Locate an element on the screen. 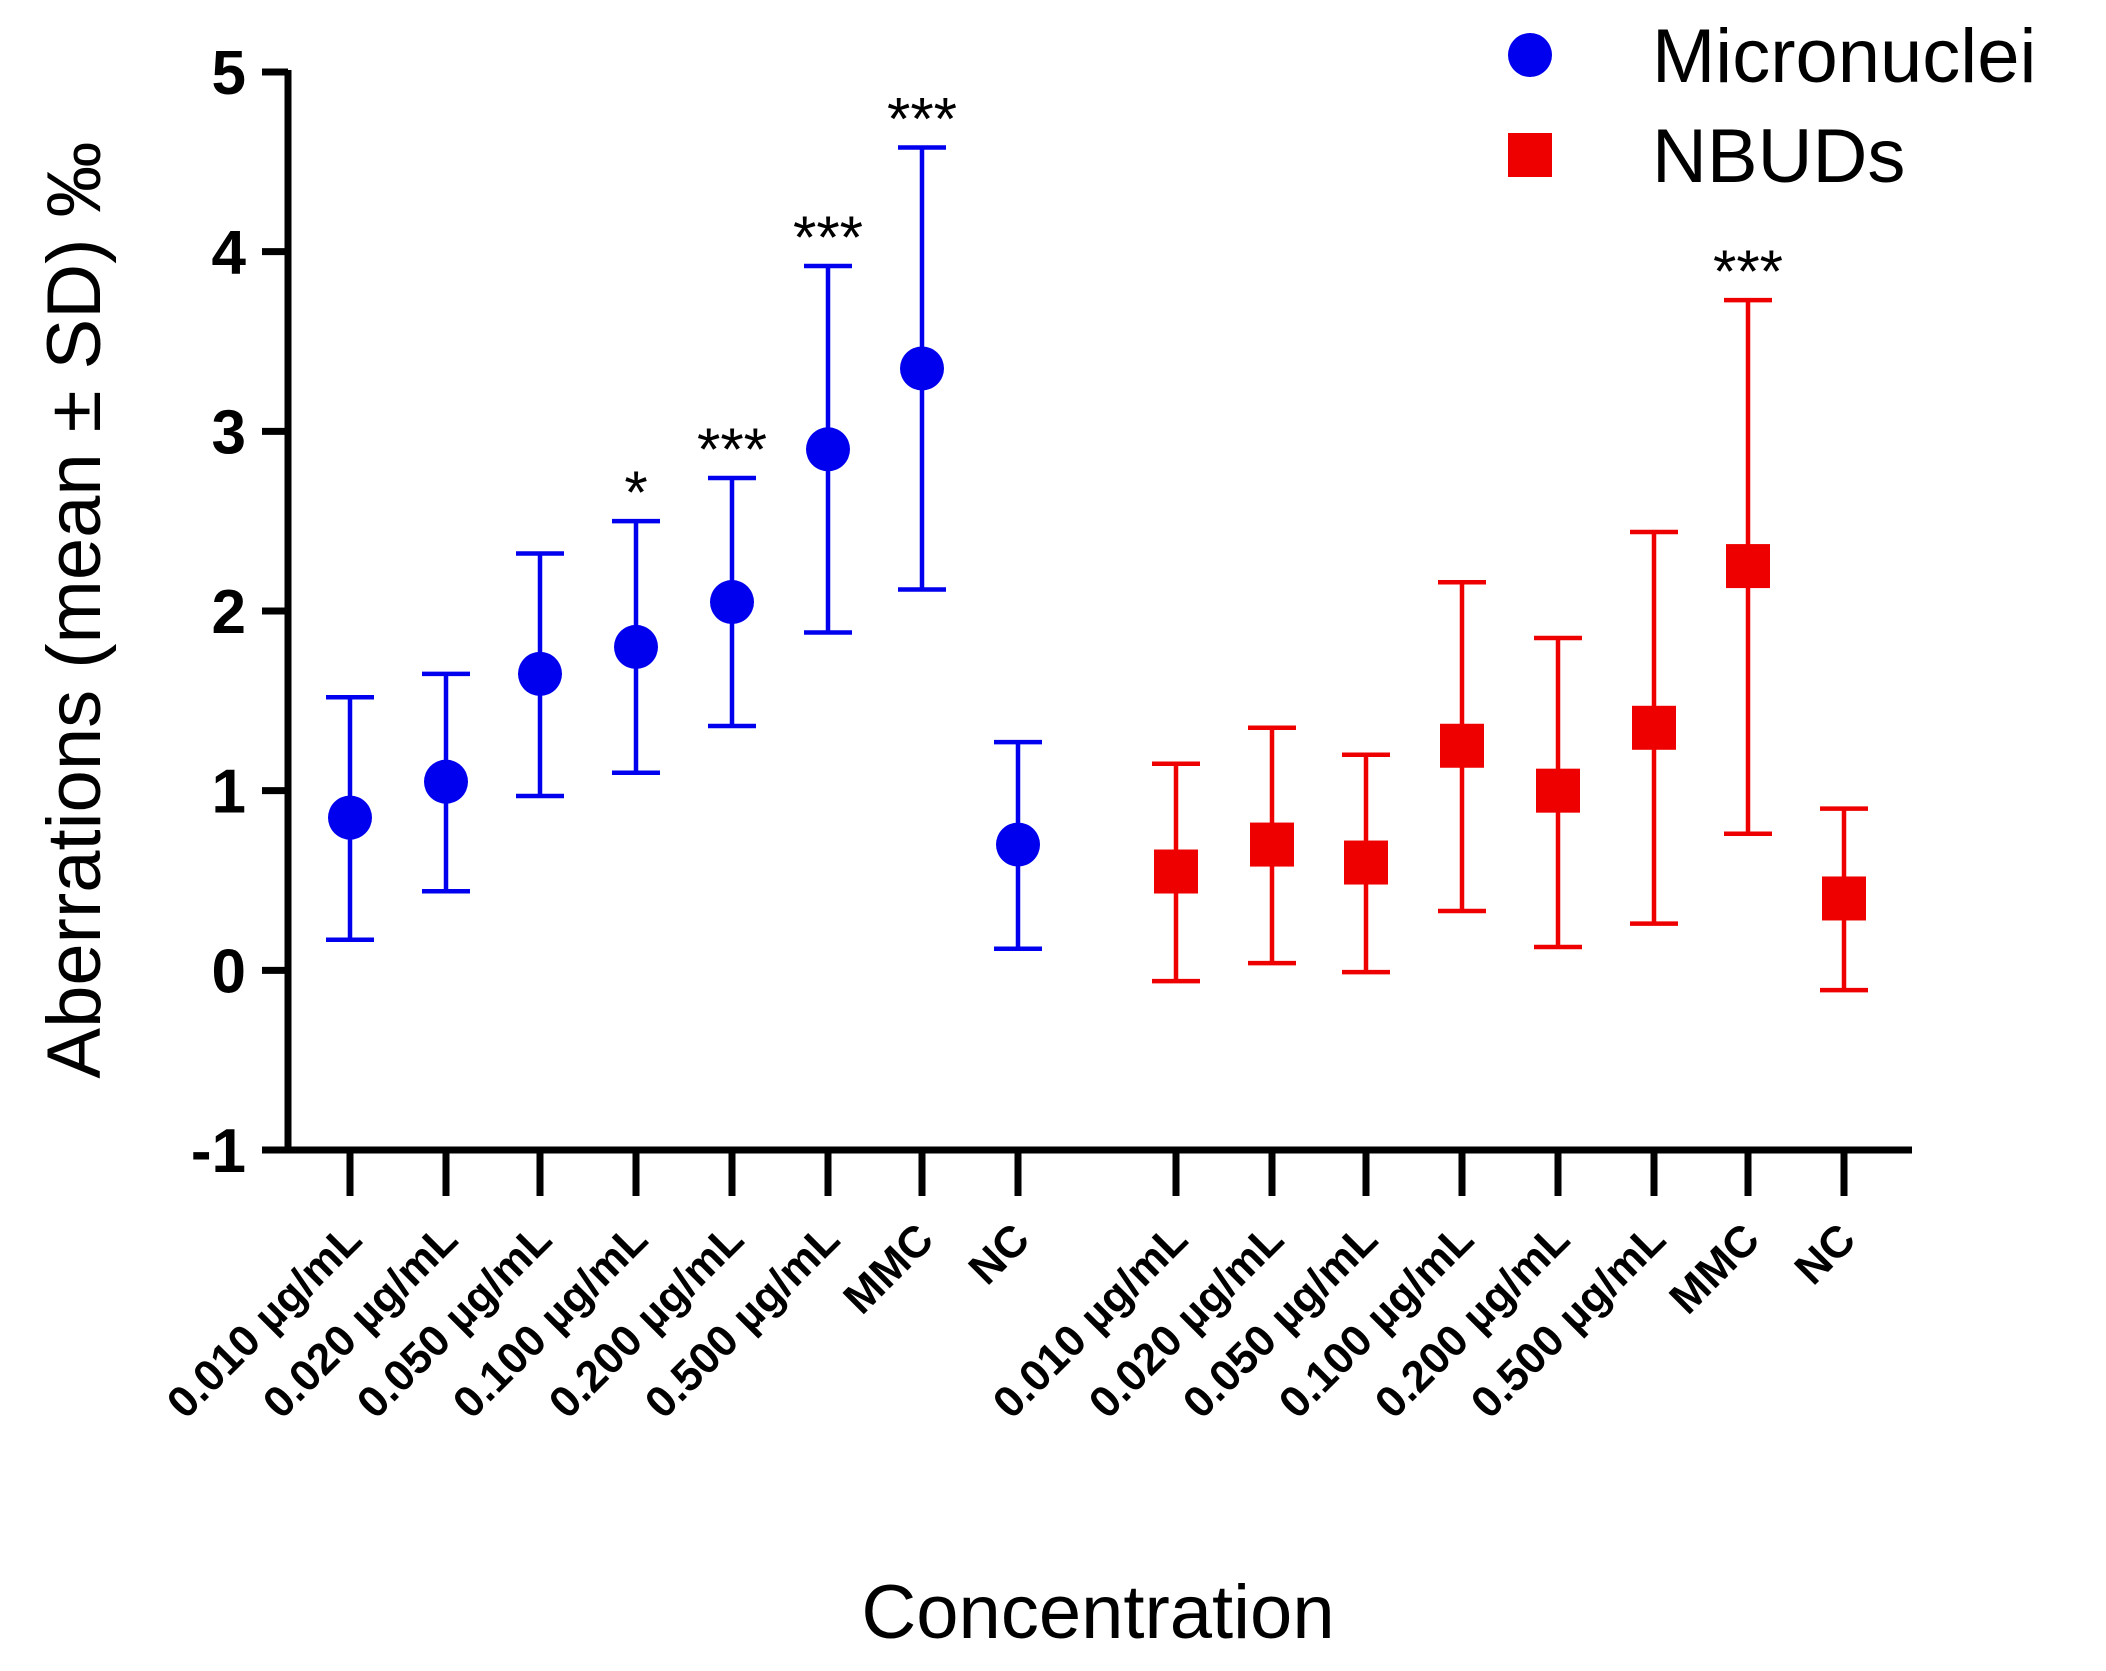  legend-marker-micronuclei is located at coordinates (1530, 55).